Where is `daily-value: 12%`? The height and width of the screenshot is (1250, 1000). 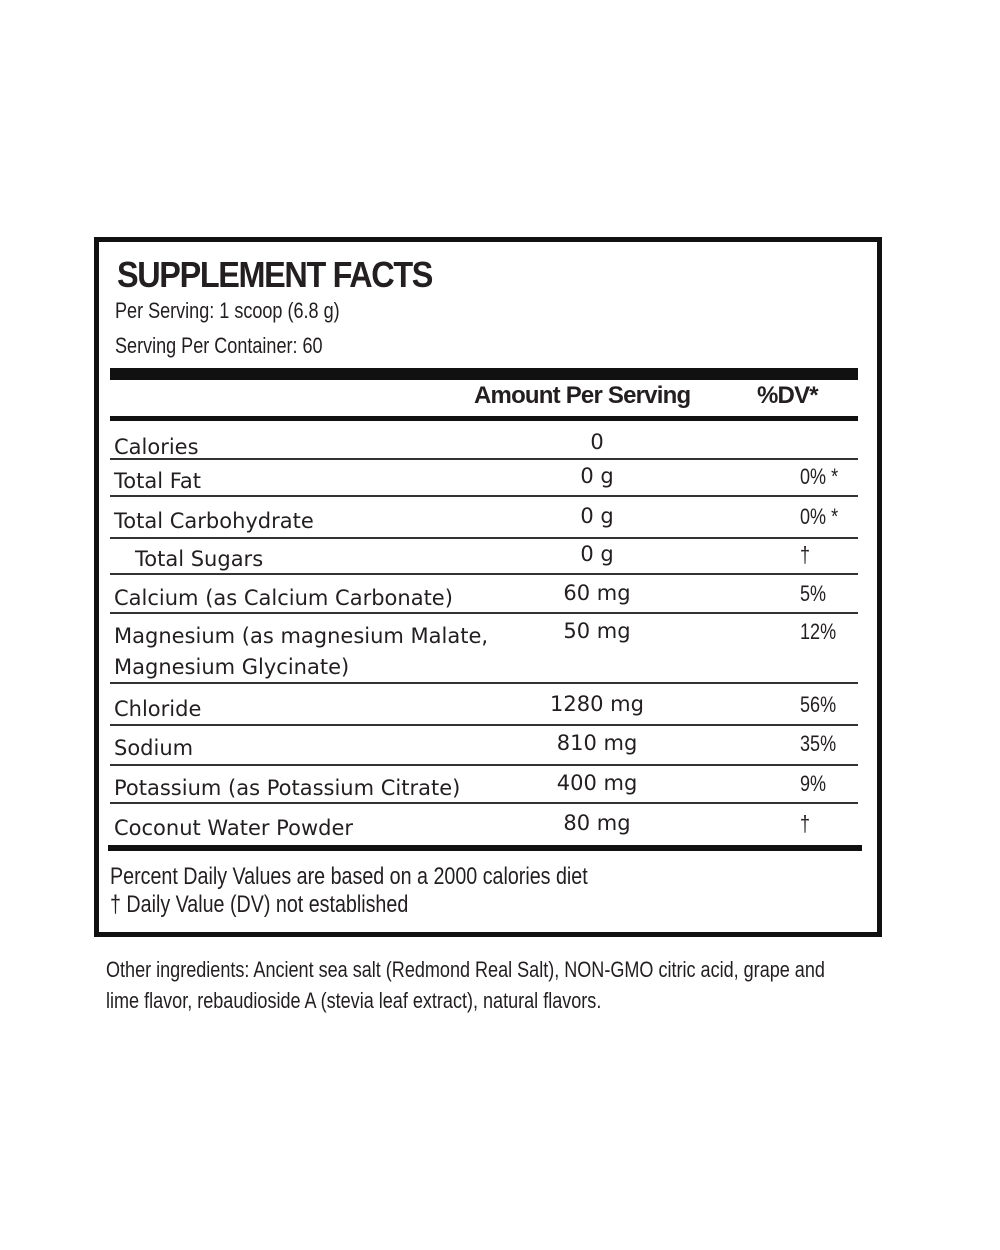 daily-value: 12% is located at coordinates (818, 631).